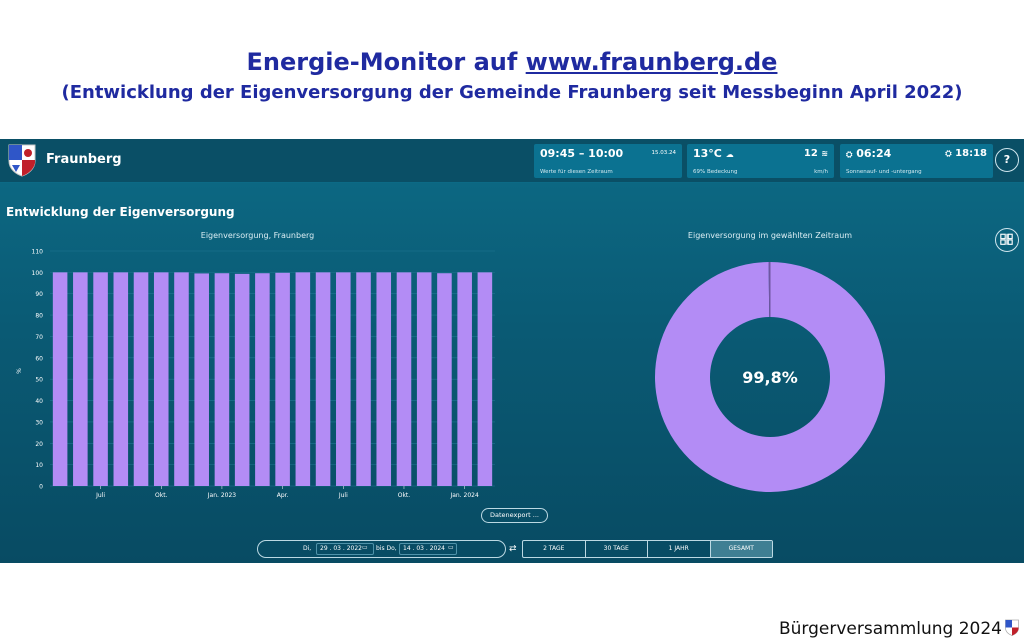 This screenshot has height=640, width=1024. Describe the element at coordinates (341, 548) in the screenshot. I see `from-date-value: 29 . 03 . 2022` at that location.